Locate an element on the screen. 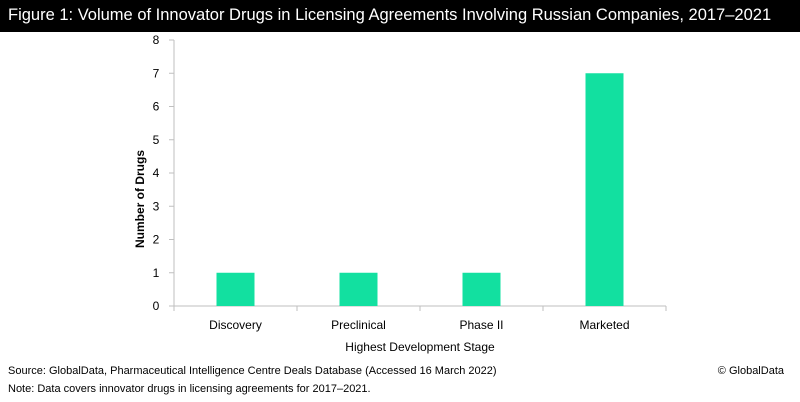 This screenshot has height=402, width=800. y-tick-label: 4 is located at coordinates (156, 173).